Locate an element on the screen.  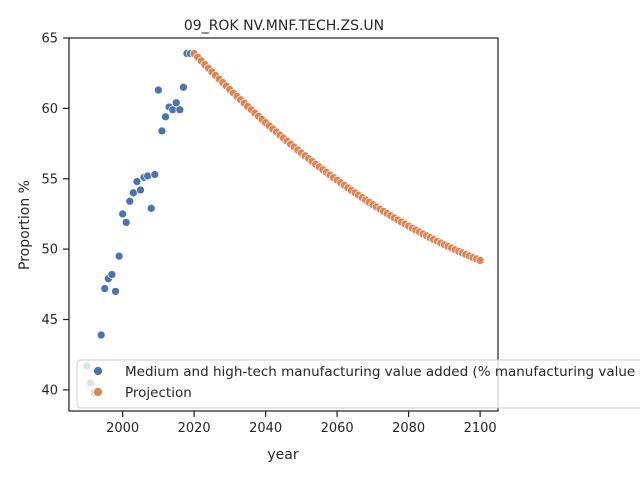
x-axis-label: year is located at coordinates (282, 455).